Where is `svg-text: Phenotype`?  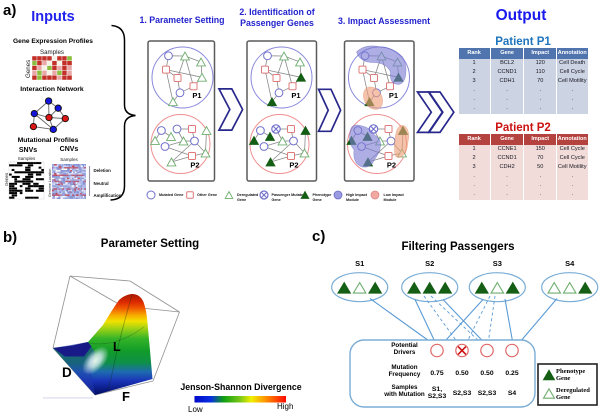
svg-text: Phenotype is located at coordinates (322, 195).